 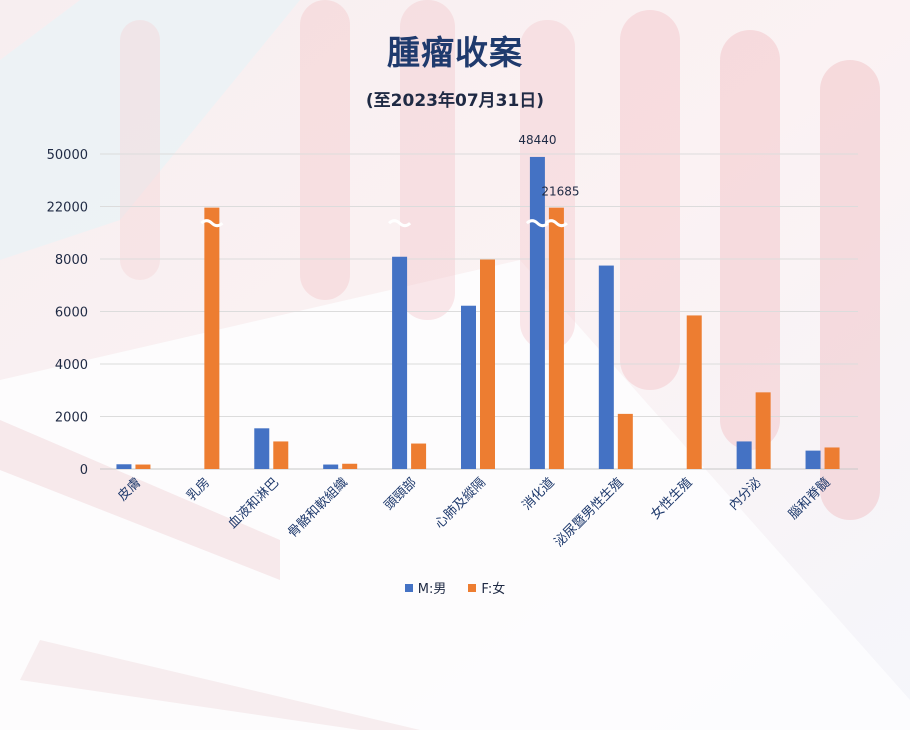 I want to click on data-label-female: 21685, so click(x=560, y=192).